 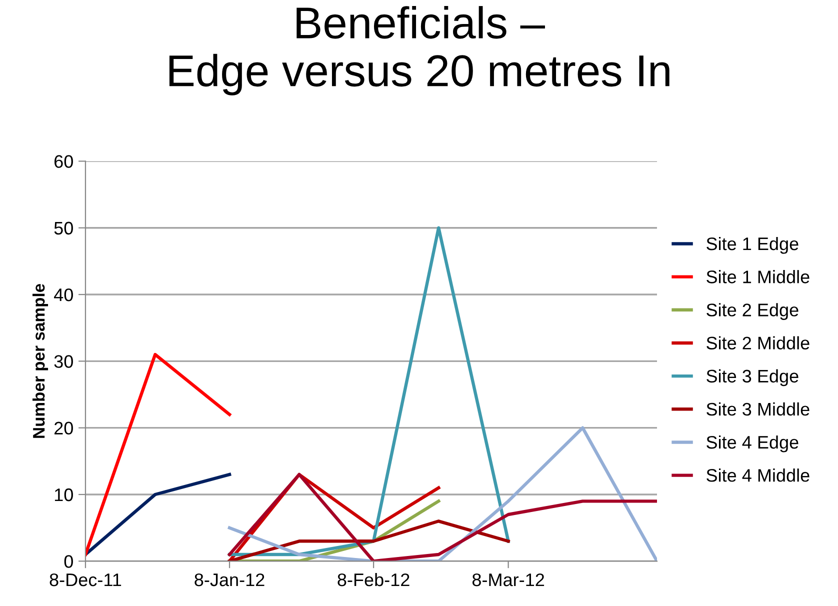 I want to click on x-tick-label: 8-Feb-12, so click(x=374, y=579).